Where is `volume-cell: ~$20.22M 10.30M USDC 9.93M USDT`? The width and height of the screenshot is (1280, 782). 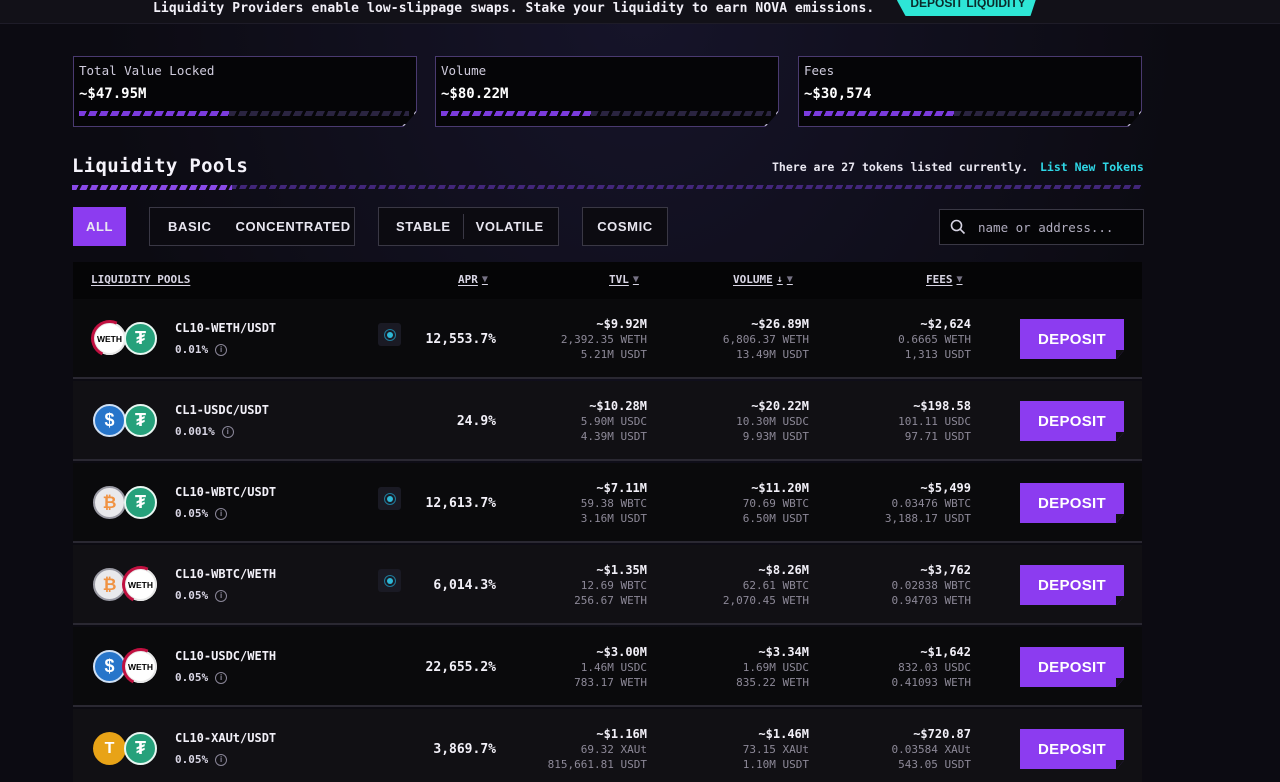
volume-cell: ~$20.22M 10.30M USDC 9.93M USDT is located at coordinates (772, 421).